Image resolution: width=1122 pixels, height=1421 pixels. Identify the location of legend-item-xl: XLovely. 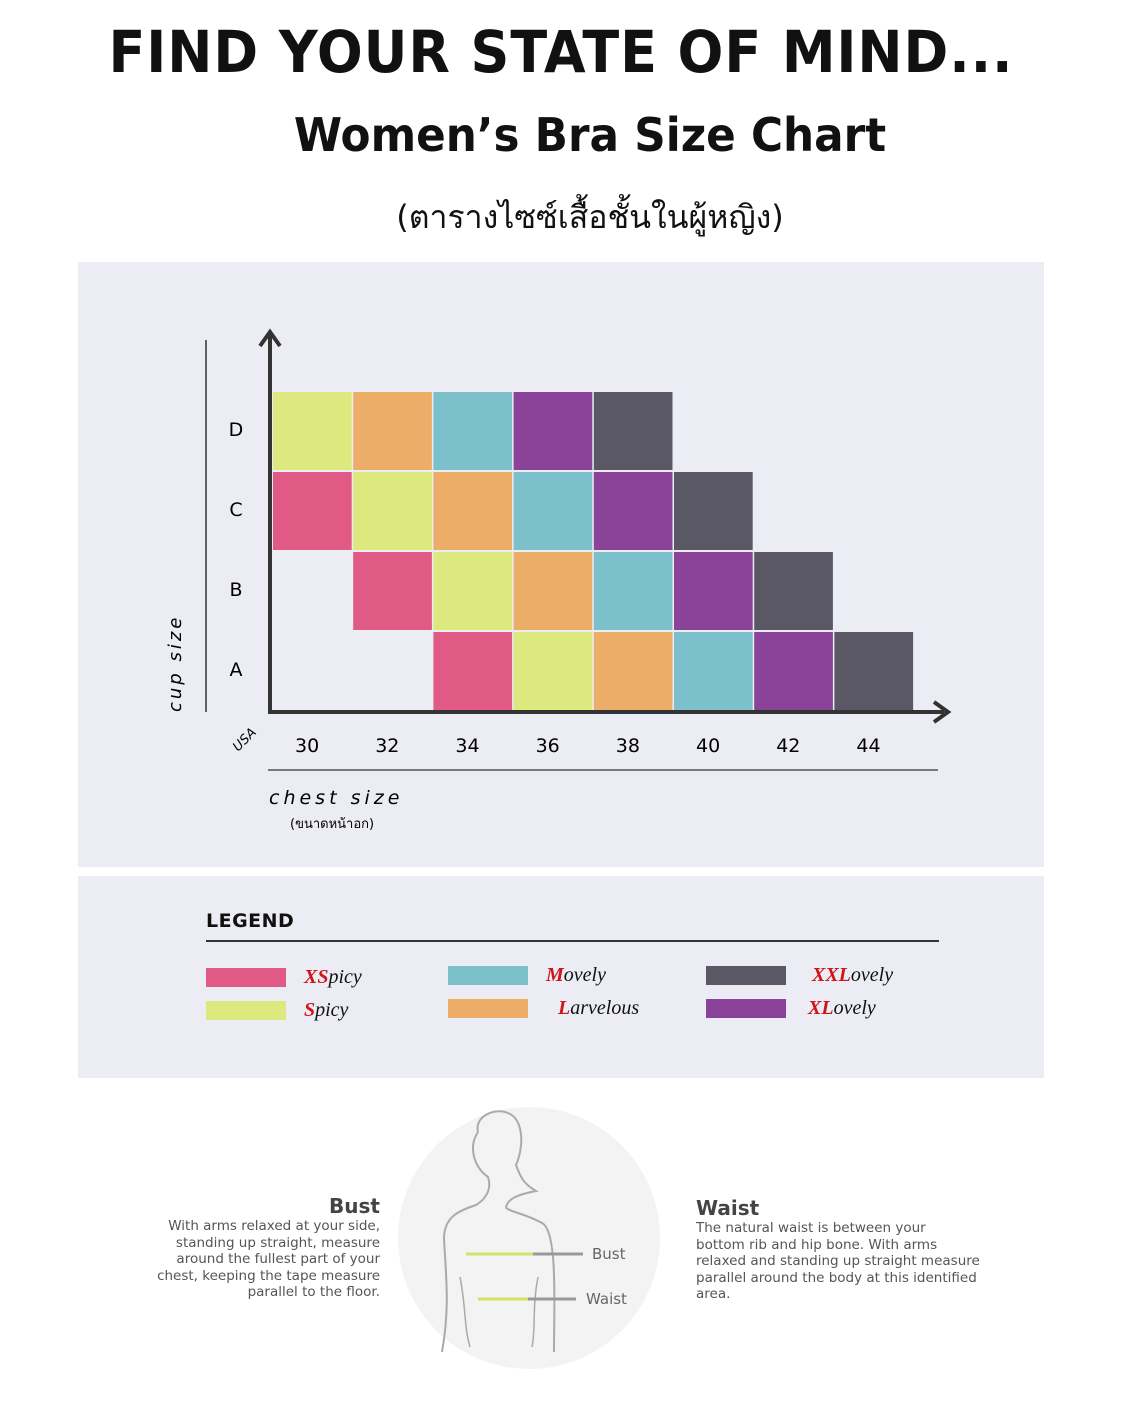
(791, 1008).